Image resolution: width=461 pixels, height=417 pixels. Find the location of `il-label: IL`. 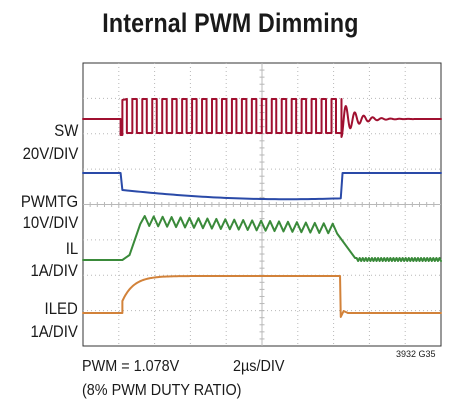

il-label: IL is located at coordinates (71, 248).